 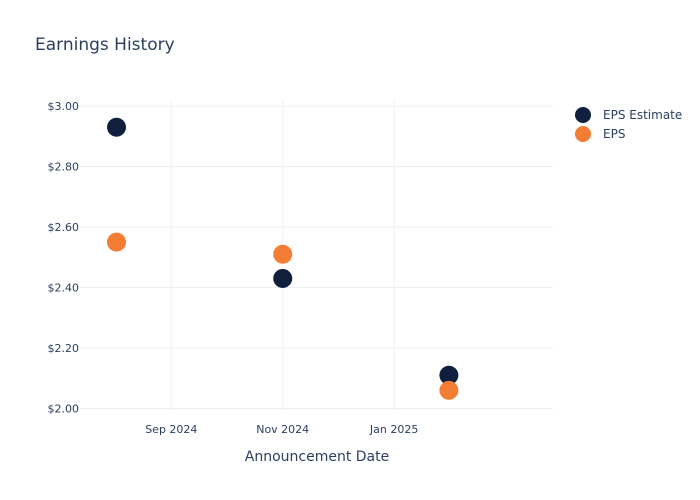 I want to click on x-tick-label: Sep 2024, so click(x=171, y=429).